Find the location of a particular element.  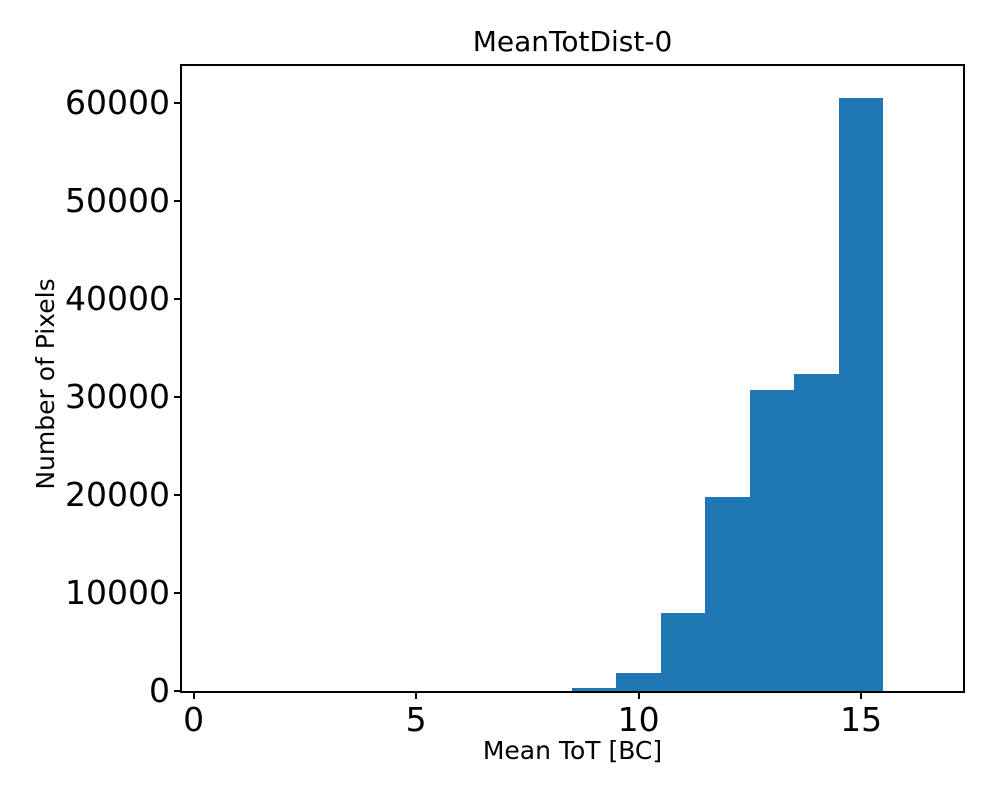

x-tick-label: 5 is located at coordinates (416, 719).